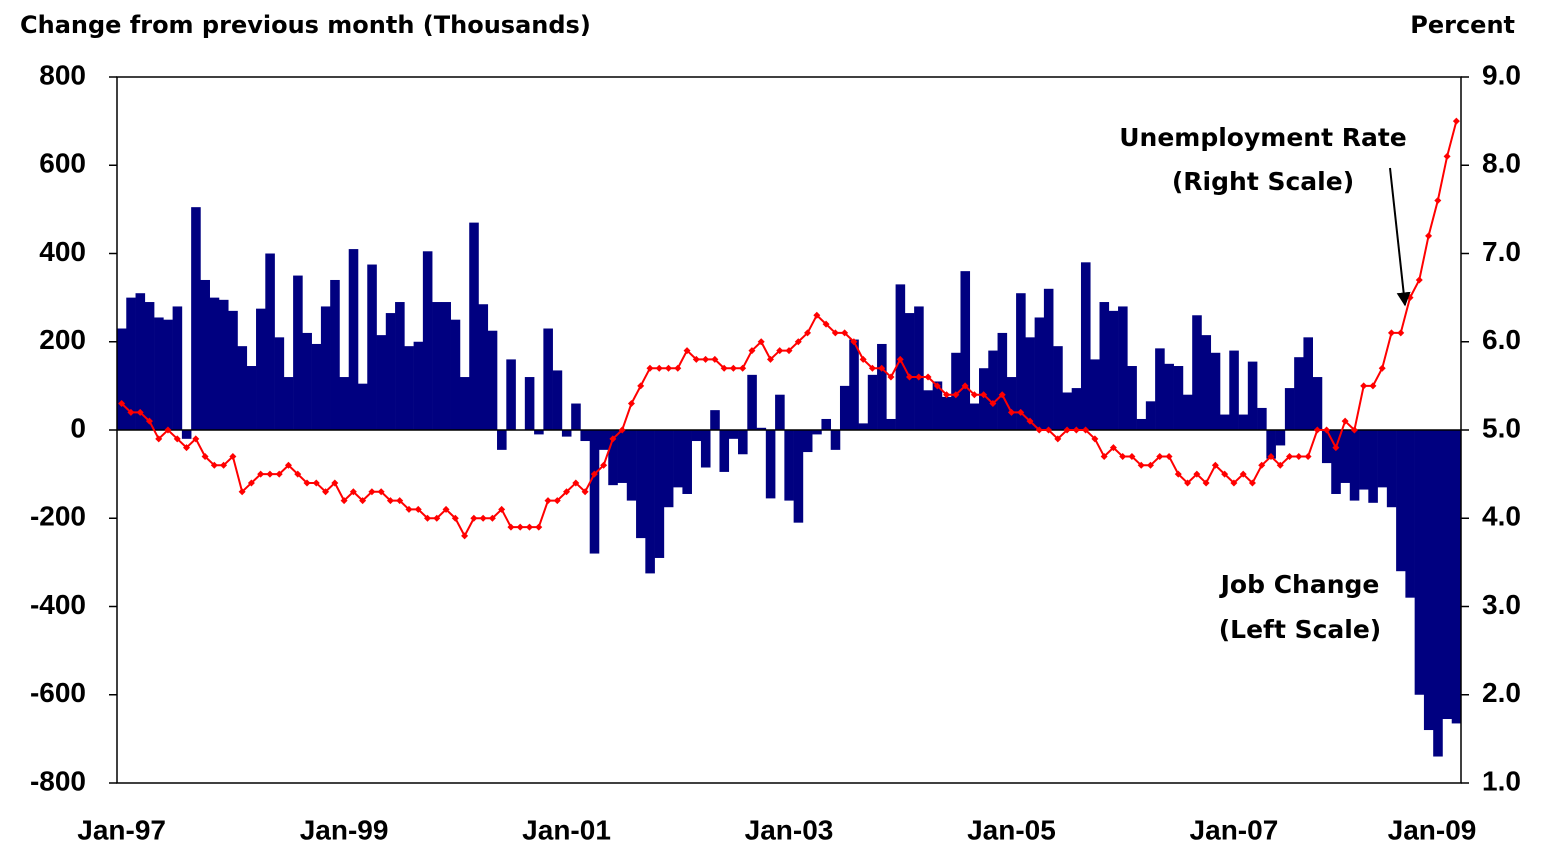 This screenshot has width=1557, height=854. Describe the element at coordinates (789, 829) in the screenshot. I see `x-tick-label: Jan-03` at that location.